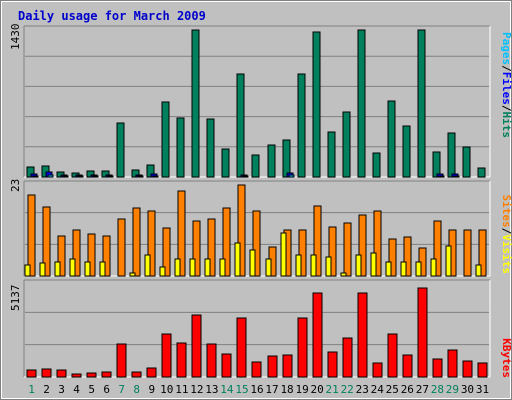 This screenshot has width=512, height=400. Describe the element at coordinates (506, 48) in the screenshot. I see `legend-pages: Pages` at that location.